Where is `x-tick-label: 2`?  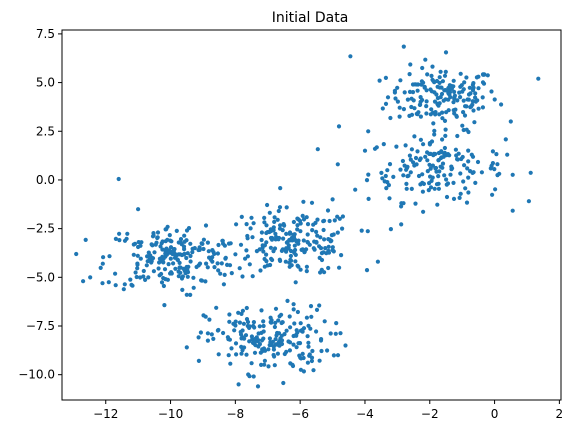
x-tick-label: 2 is located at coordinates (560, 414).